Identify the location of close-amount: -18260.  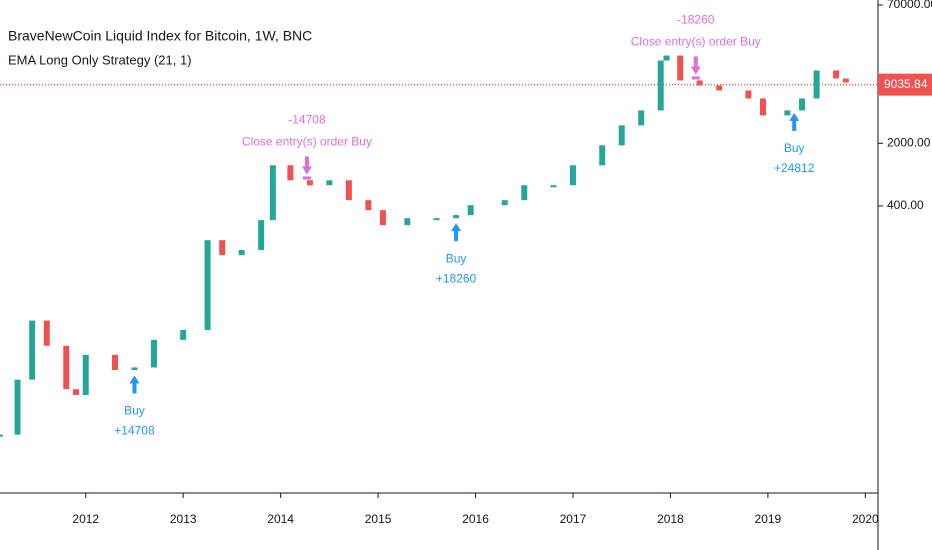
(696, 20).